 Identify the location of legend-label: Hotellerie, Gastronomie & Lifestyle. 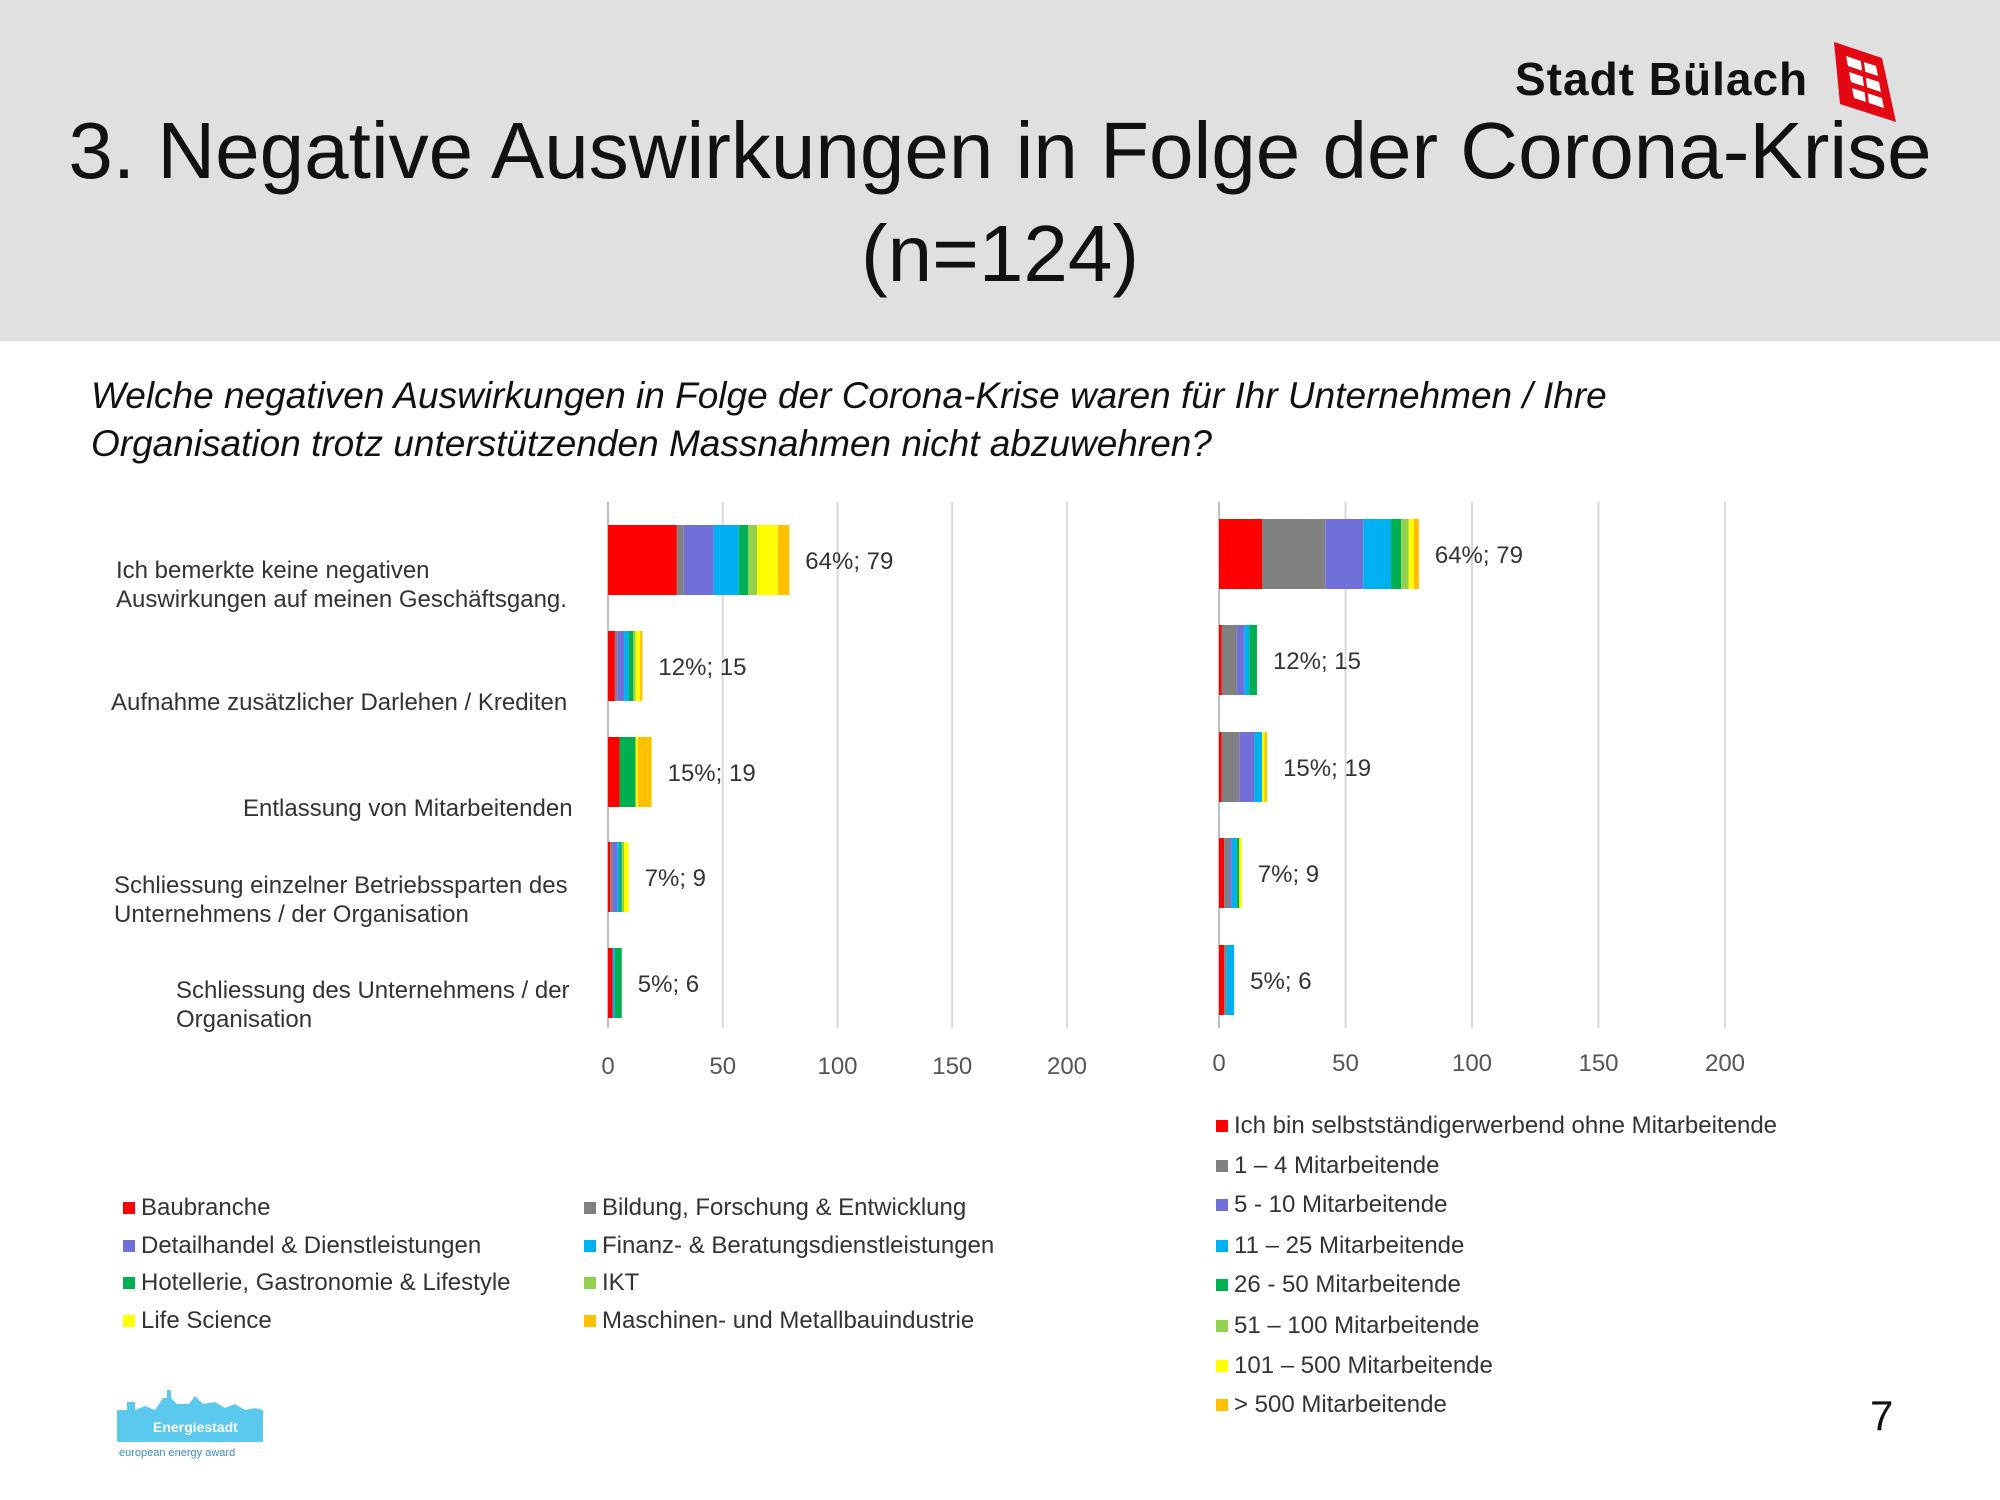
(326, 1282).